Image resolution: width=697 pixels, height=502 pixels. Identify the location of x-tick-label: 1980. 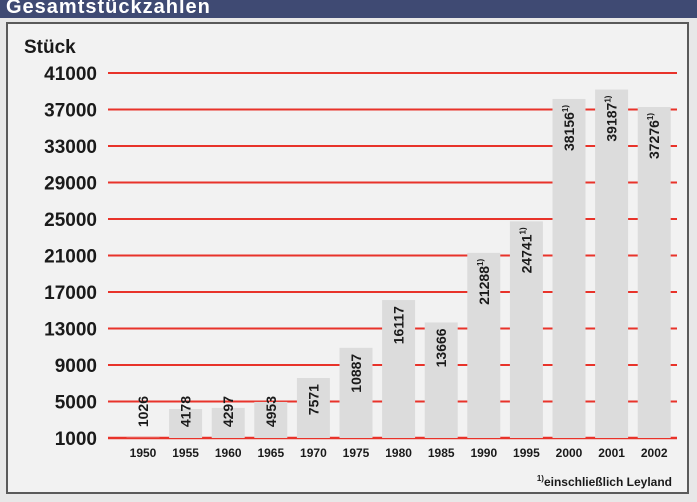
(398, 453).